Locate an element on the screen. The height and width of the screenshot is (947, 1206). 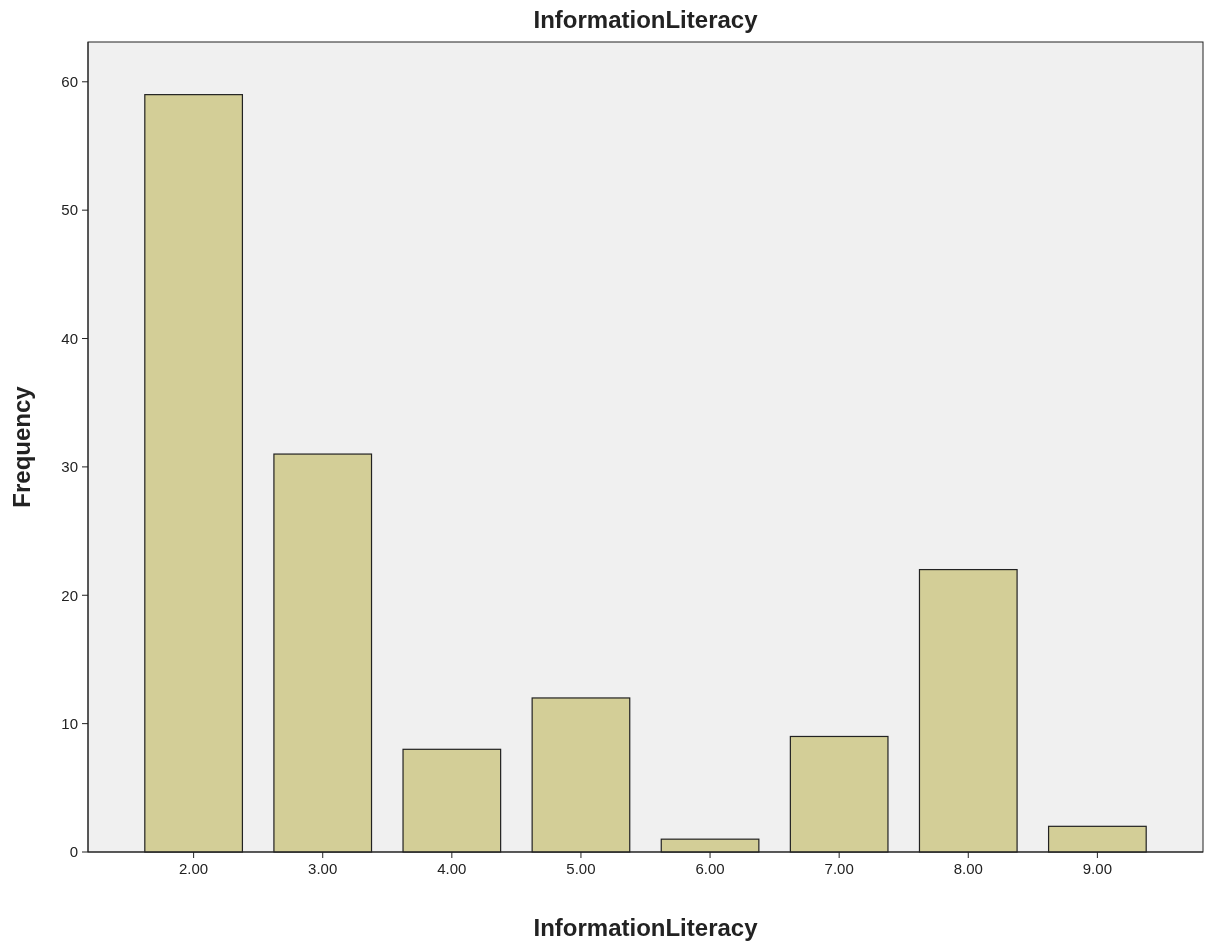
x-tick-label: 3.00 is located at coordinates (323, 868).